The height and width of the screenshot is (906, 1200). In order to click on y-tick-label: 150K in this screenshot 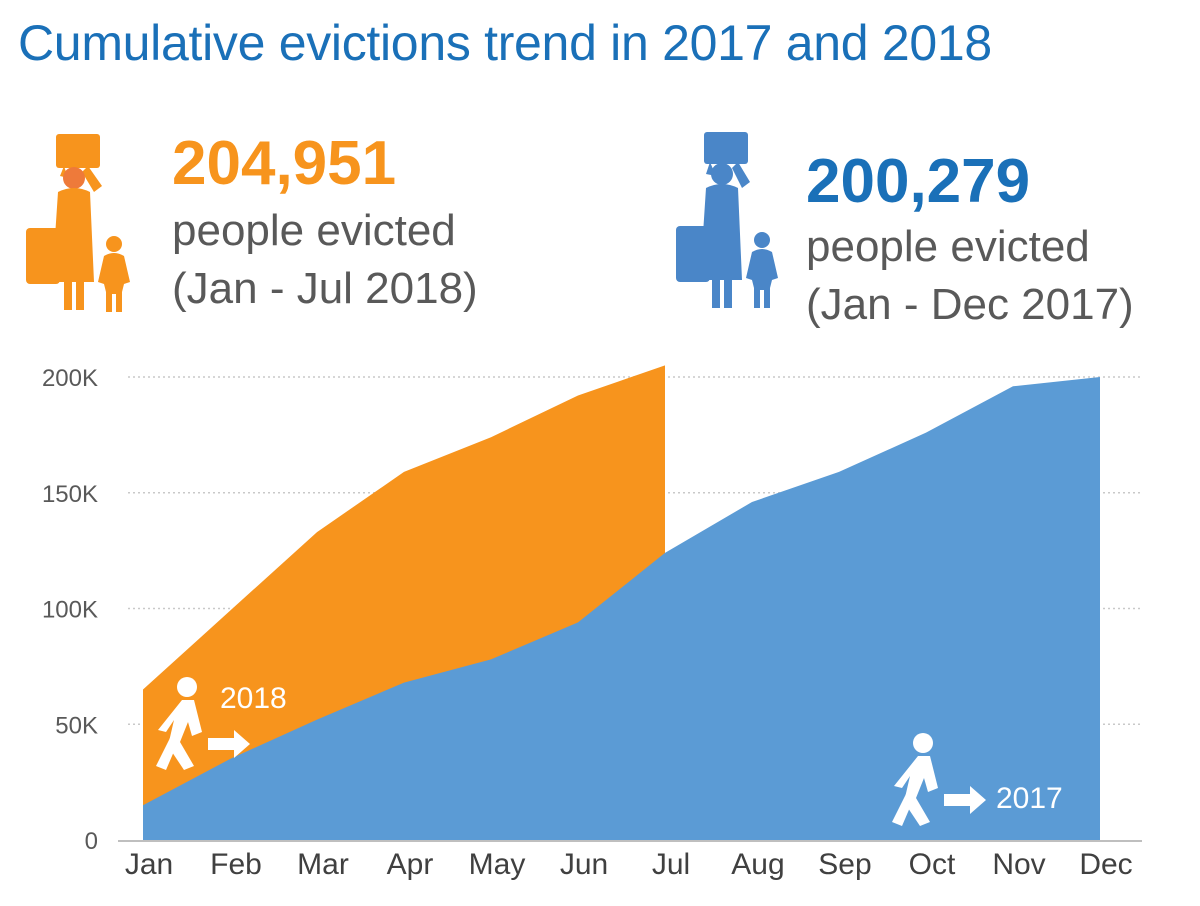, I will do `click(70, 494)`.